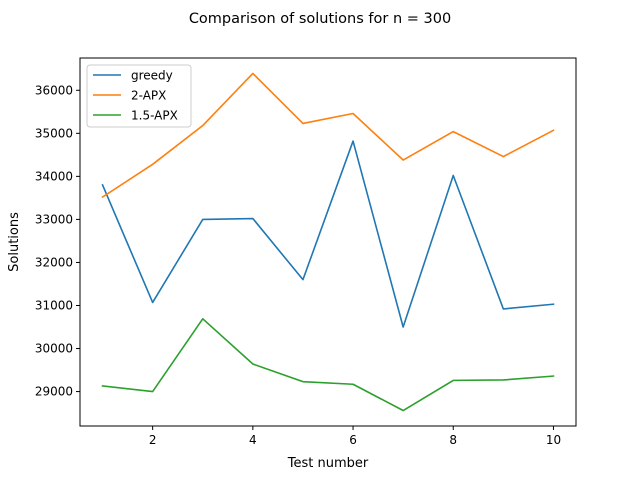 The image size is (640, 484). I want to click on chart-title: Comparison of solutions for n = 300, so click(320, 19).